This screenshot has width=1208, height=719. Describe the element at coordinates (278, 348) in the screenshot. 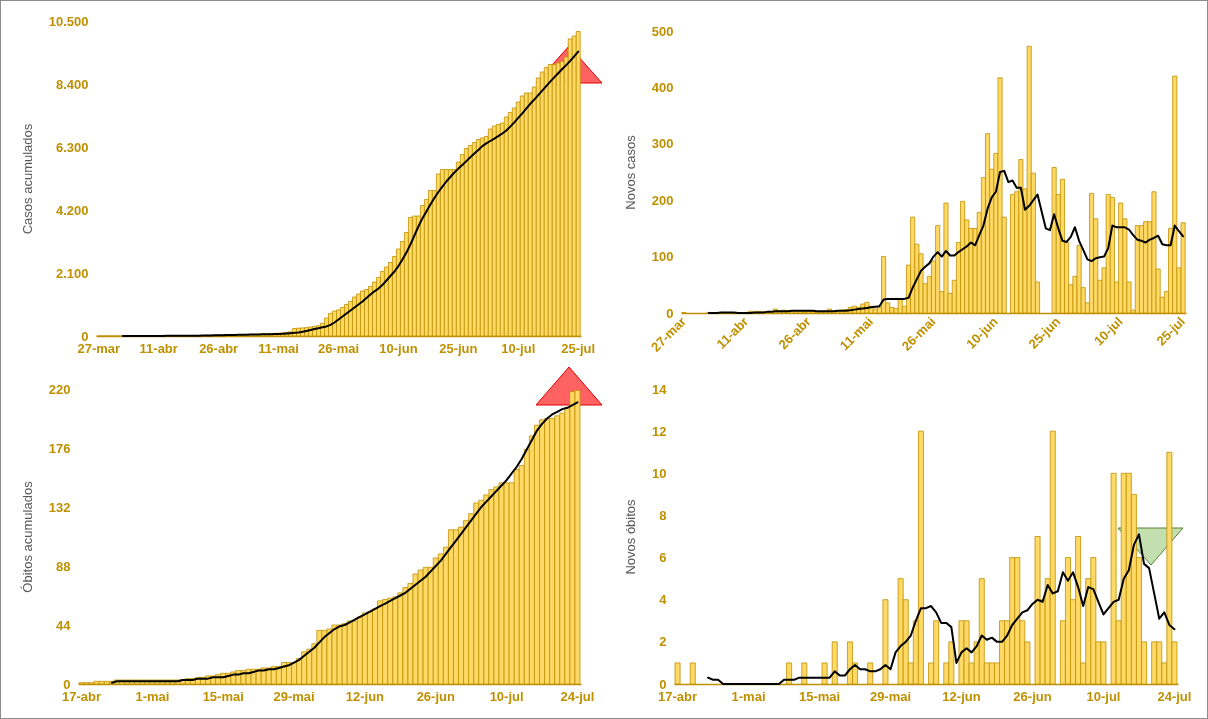

I see `x-tick-label: 11-mai` at that location.